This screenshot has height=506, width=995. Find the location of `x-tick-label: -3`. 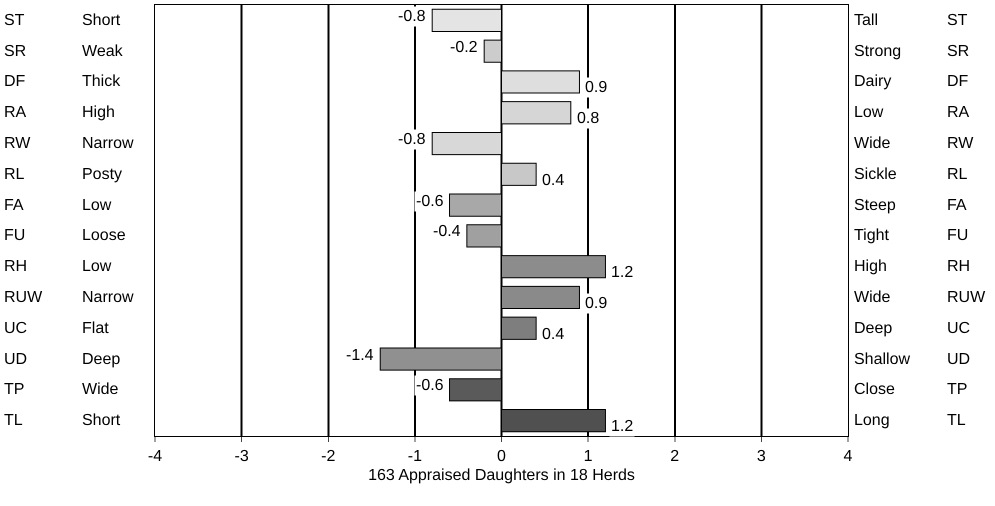

x-tick-label: -3 is located at coordinates (241, 457).